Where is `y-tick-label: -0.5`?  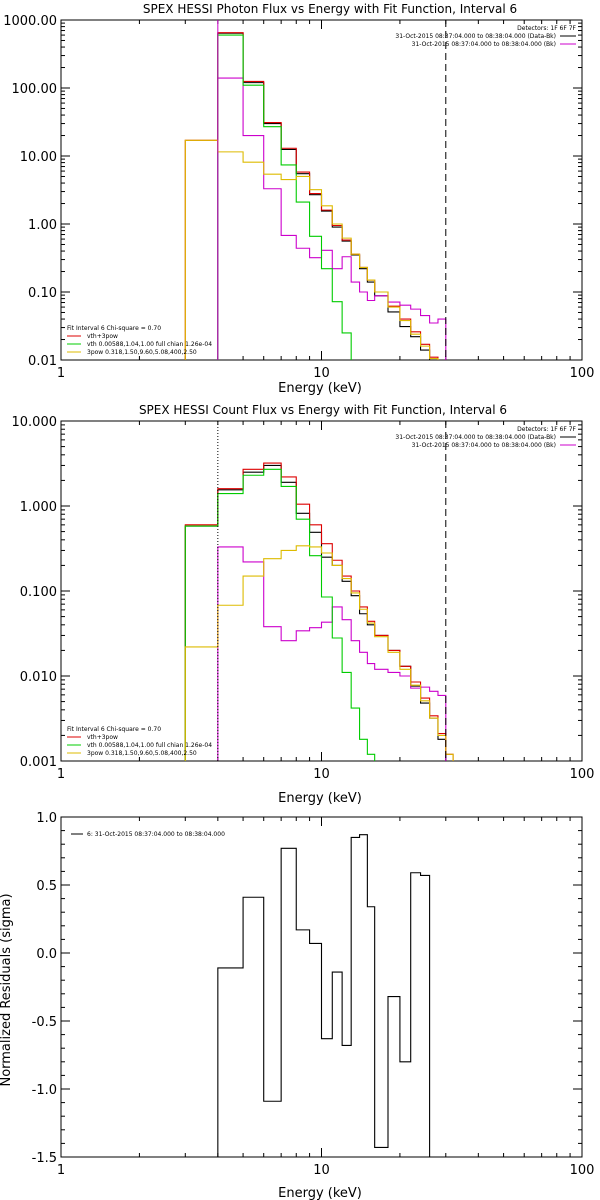 y-tick-label: -0.5 is located at coordinates (44, 1022).